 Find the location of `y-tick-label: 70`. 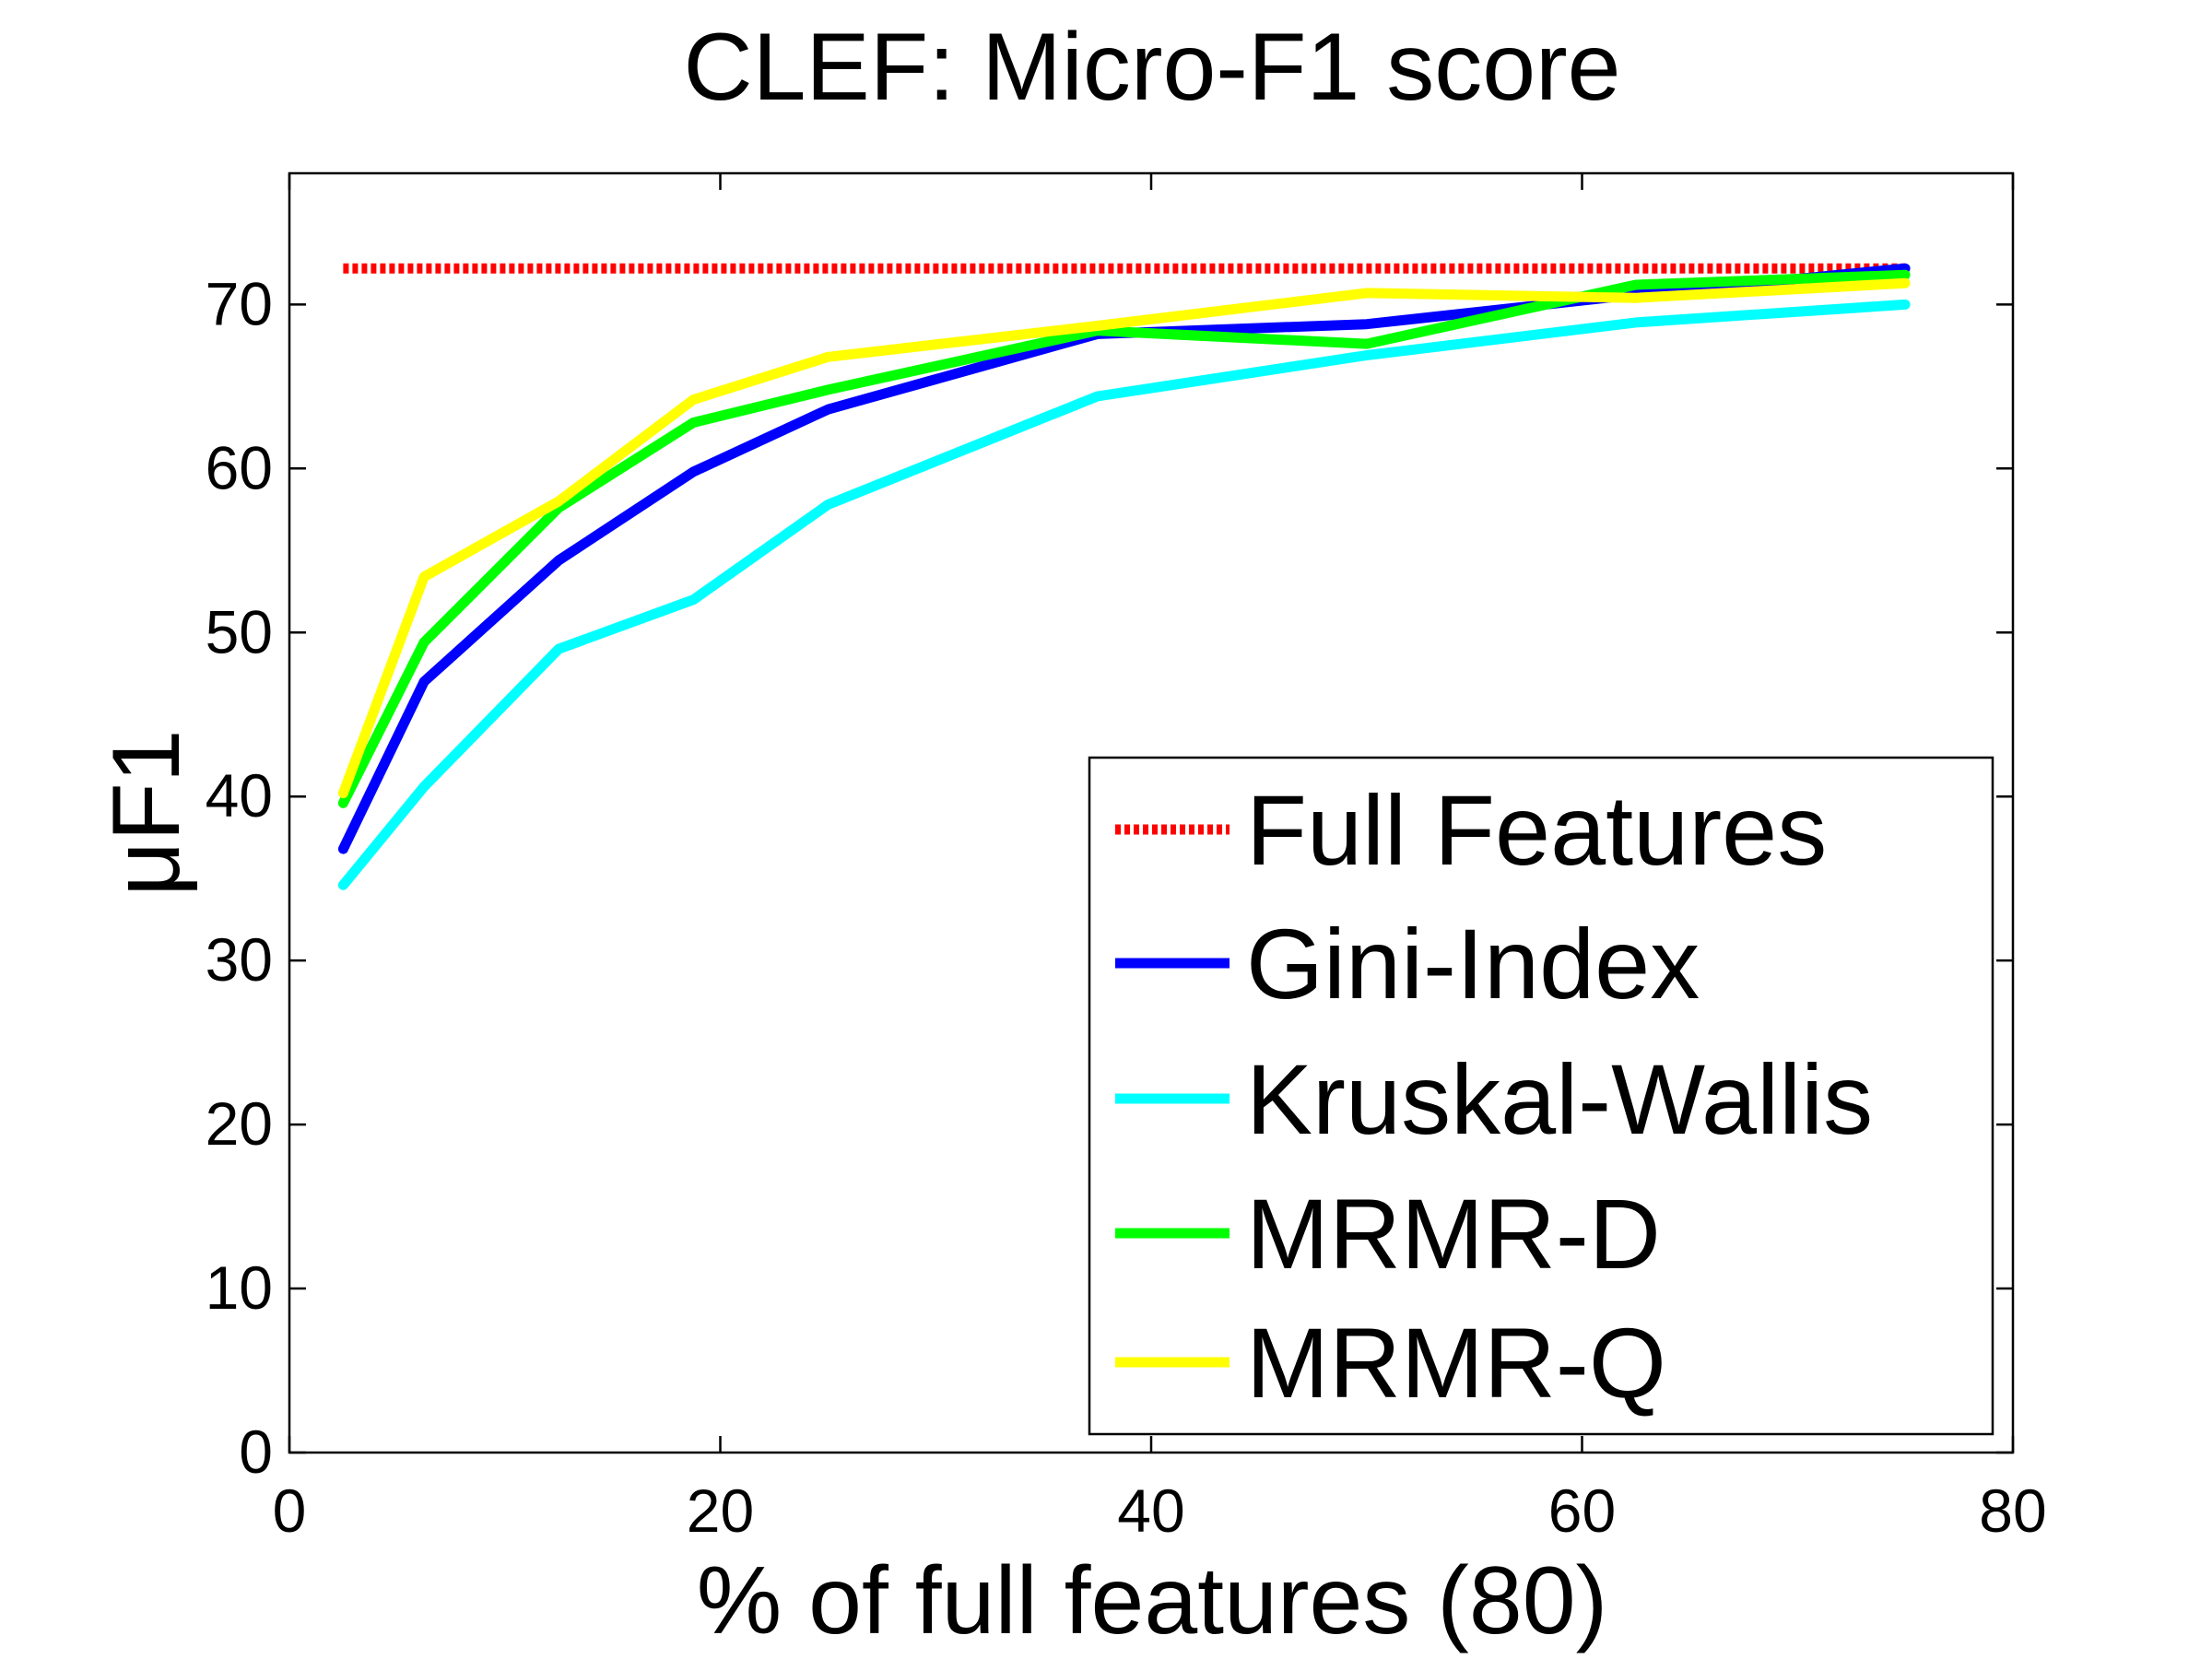

y-tick-label: 70 is located at coordinates (239, 303).